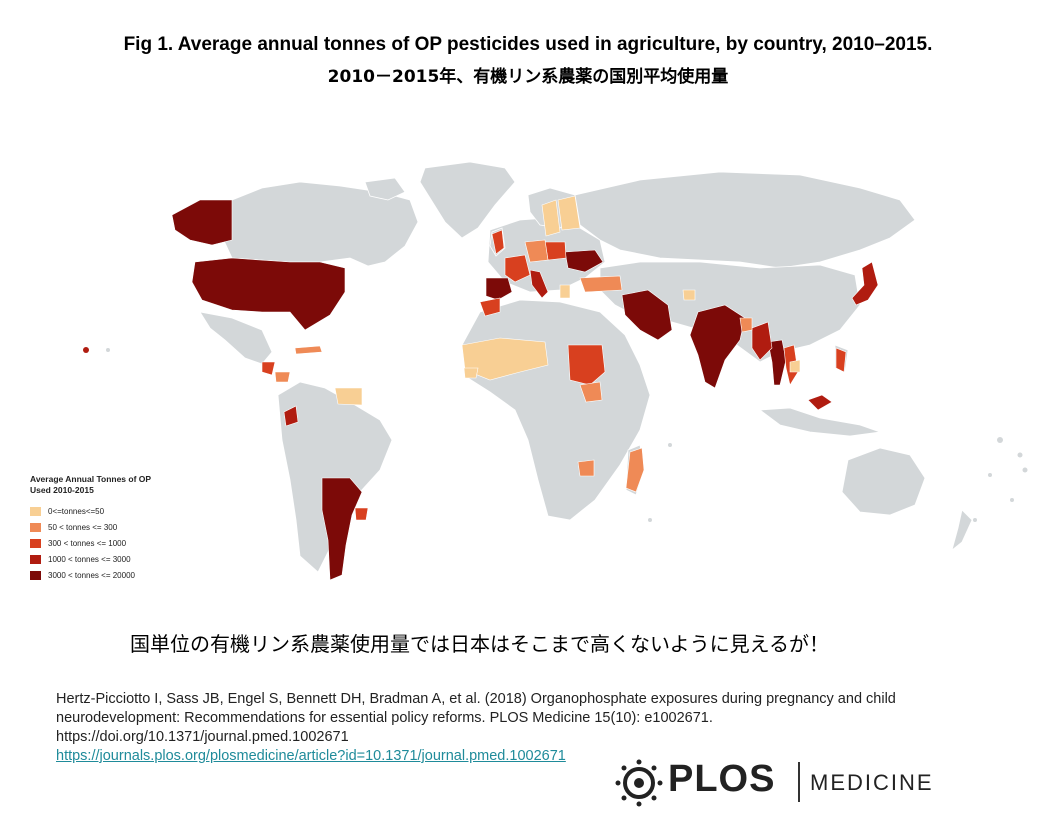  I want to click on country-ecuador, so click(291, 416).